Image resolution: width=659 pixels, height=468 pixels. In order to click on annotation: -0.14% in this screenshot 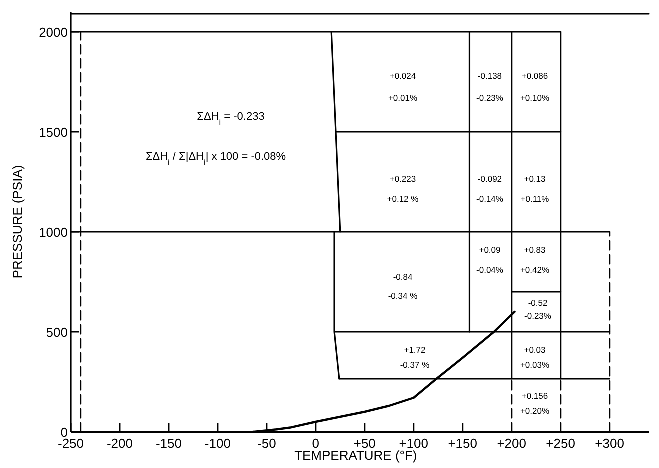, I will do `click(490, 199)`.